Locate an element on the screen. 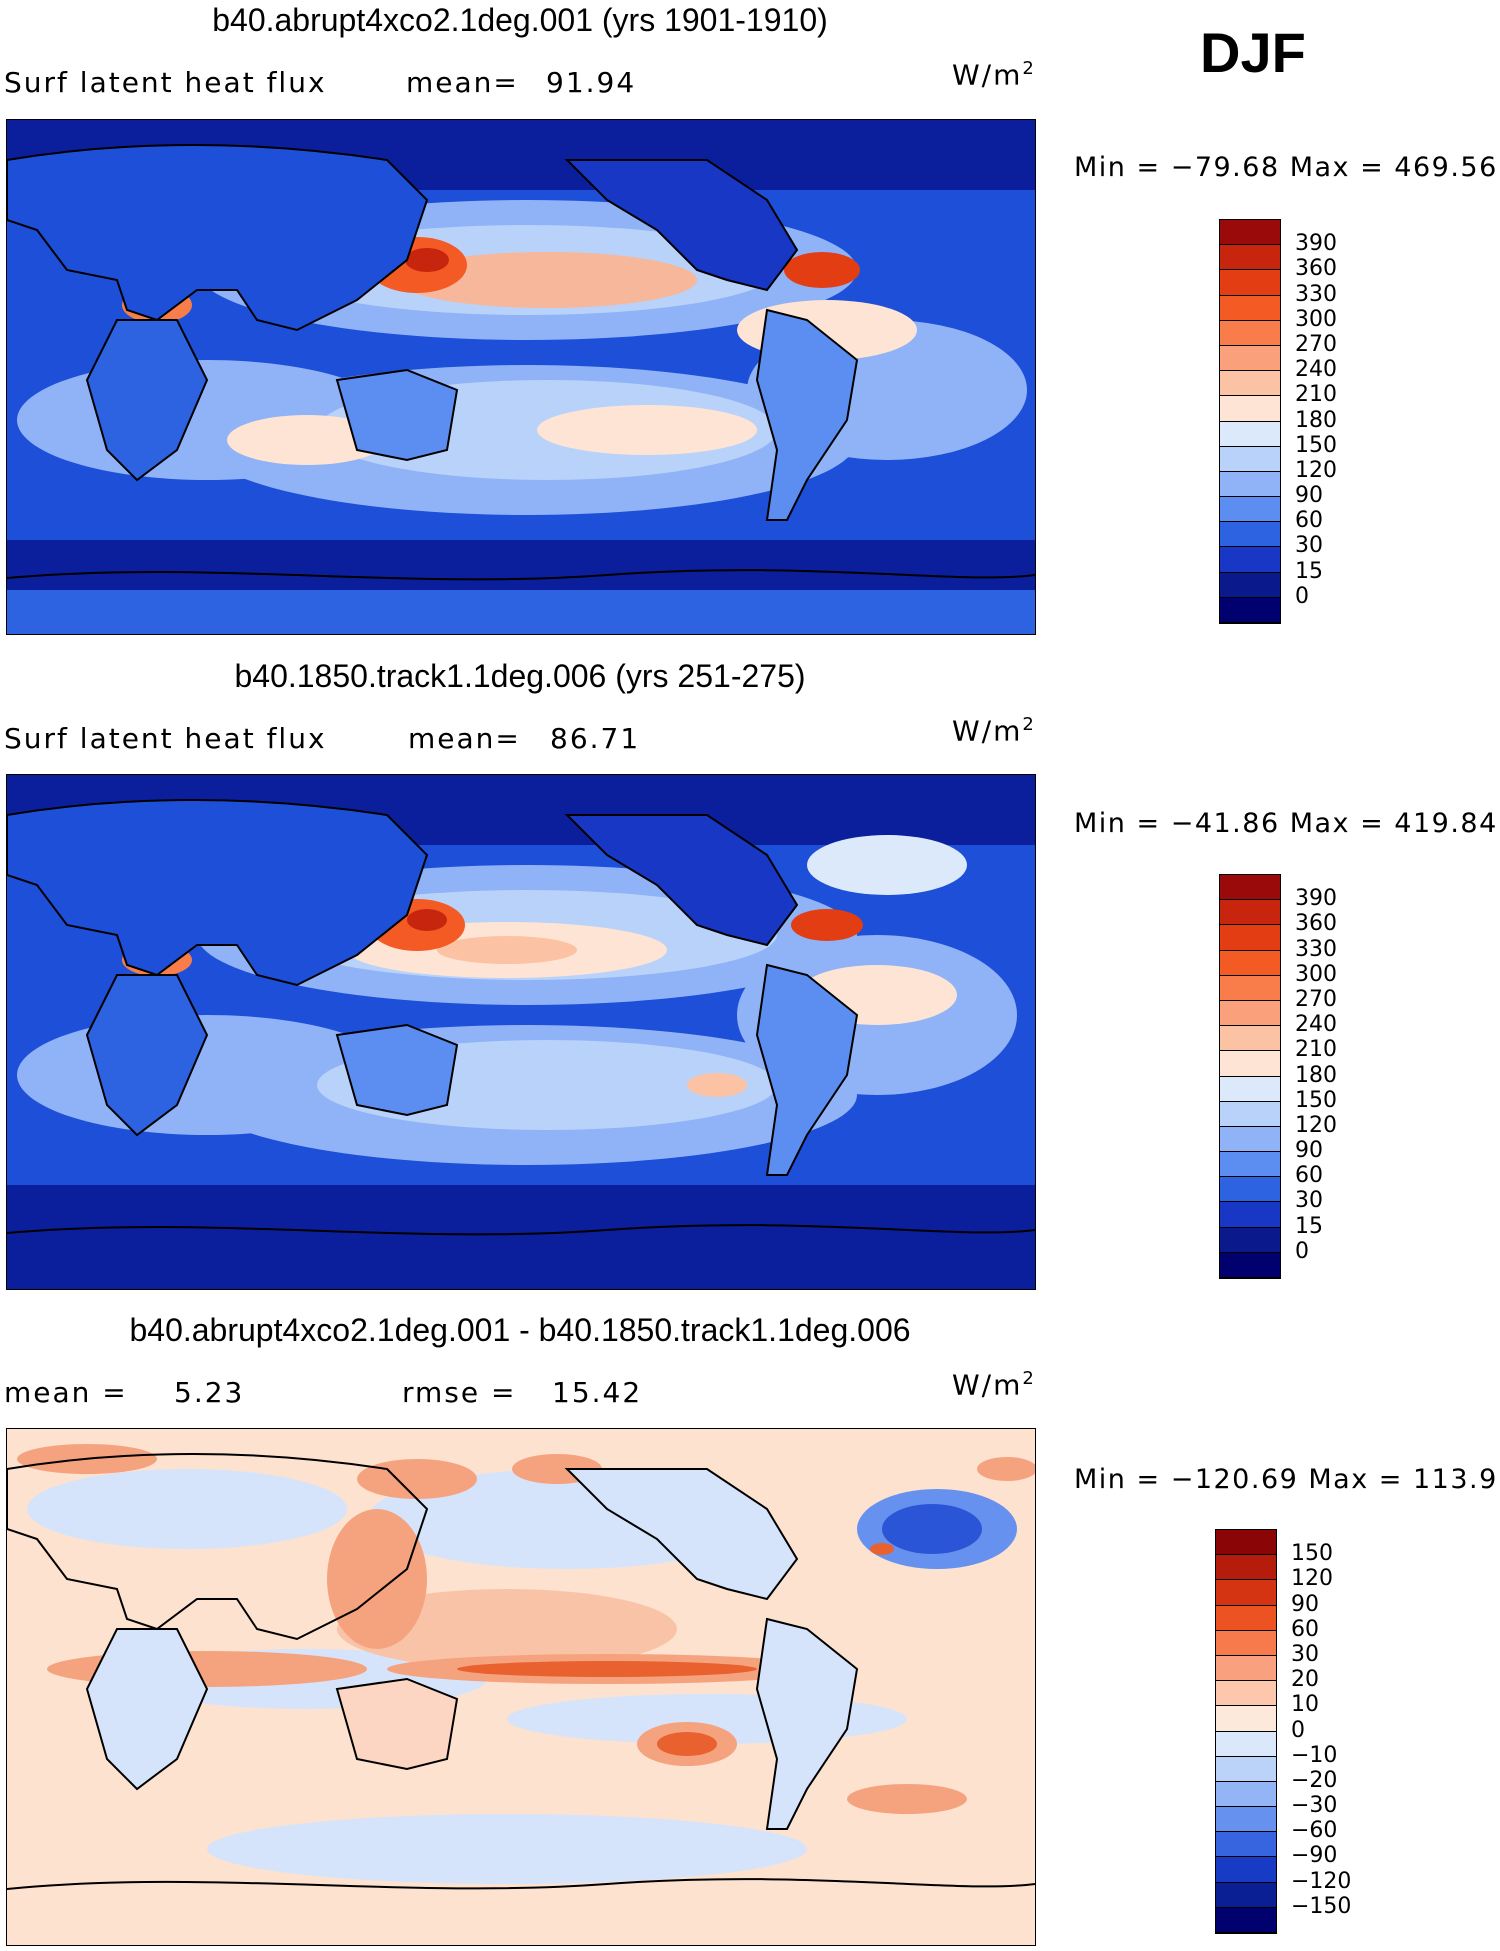 This screenshot has width=1500, height=1951. colorbar-tick-label: 150 is located at coordinates (1316, 445).